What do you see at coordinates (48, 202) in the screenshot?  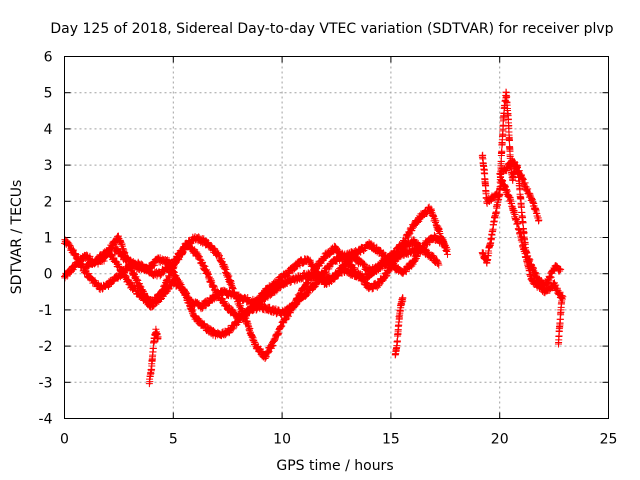 I see `y-tick-label: 2` at bounding box center [48, 202].